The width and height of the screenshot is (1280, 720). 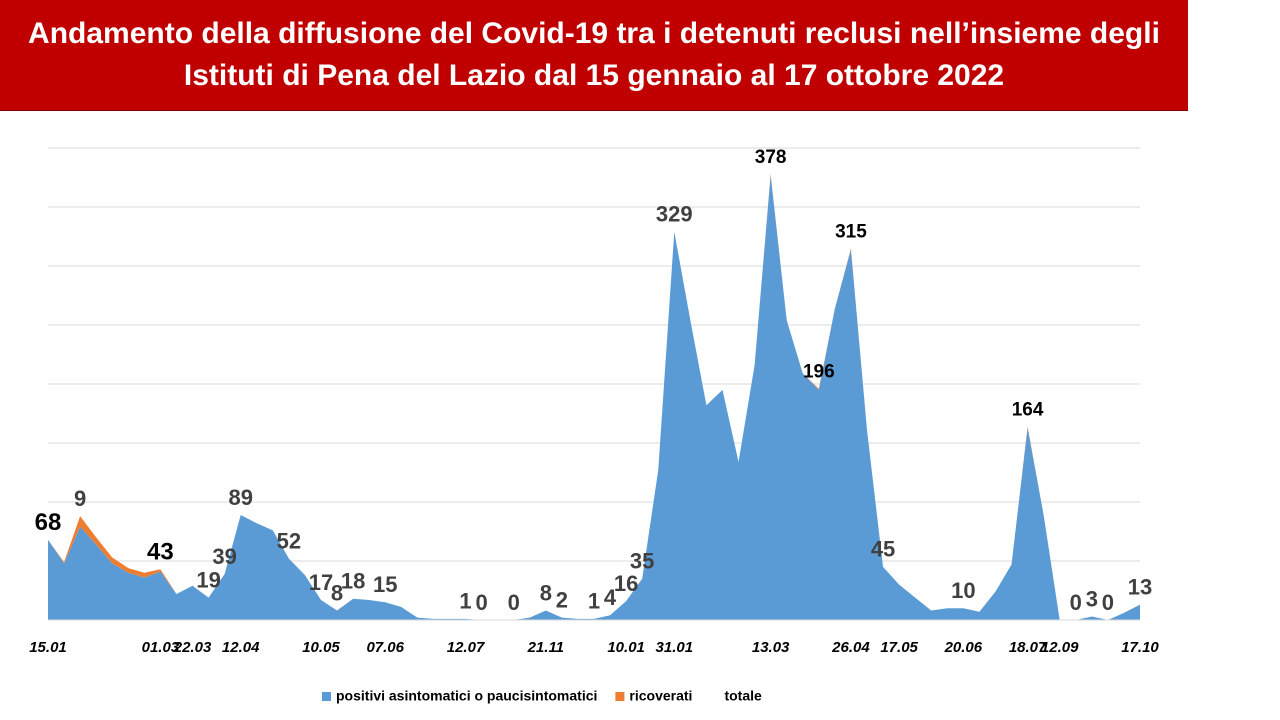 I want to click on x-tick-label: 12.04, so click(x=241, y=647).